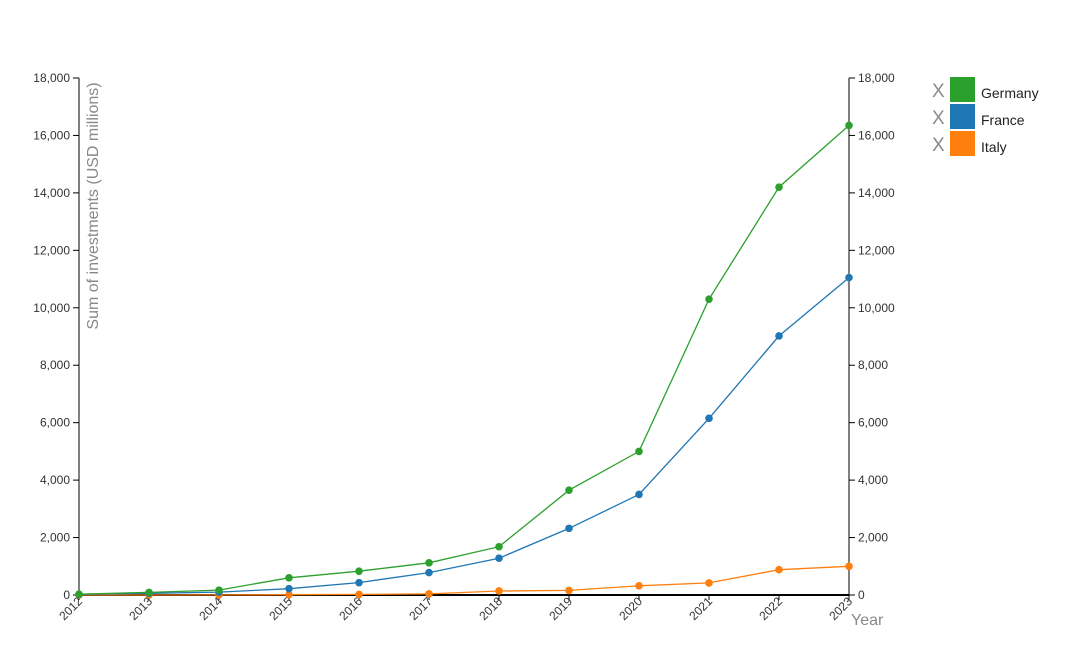 The height and width of the screenshot is (666, 1077). I want to click on y-tick-label-right: 8,000, so click(873, 365).